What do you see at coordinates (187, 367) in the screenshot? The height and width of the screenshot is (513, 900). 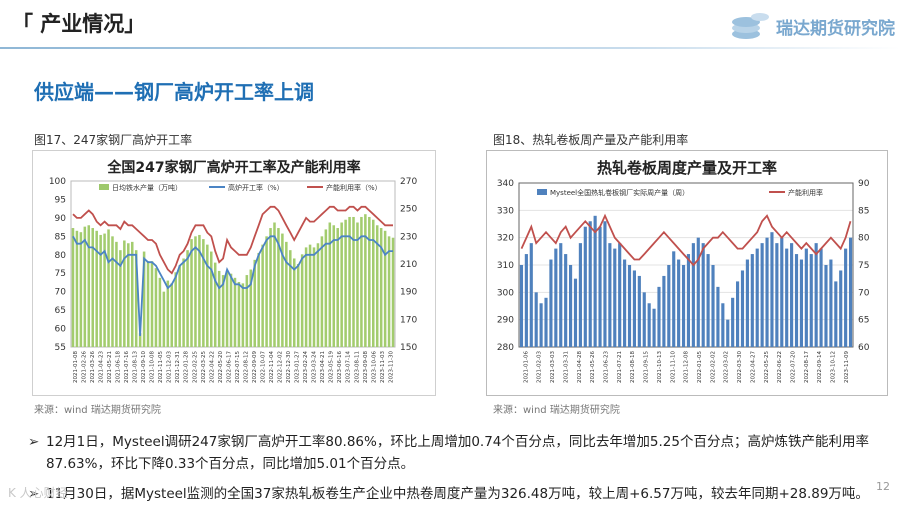 I see `x-axis-tick-label: 2022-01-28` at bounding box center [187, 367].